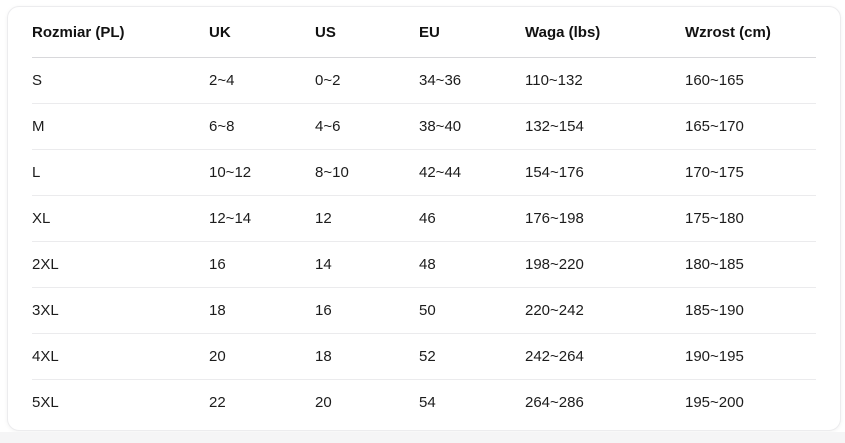 The width and height of the screenshot is (845, 443). Describe the element at coordinates (472, 80) in the screenshot. I see `size-value-cell: 34~36` at that location.